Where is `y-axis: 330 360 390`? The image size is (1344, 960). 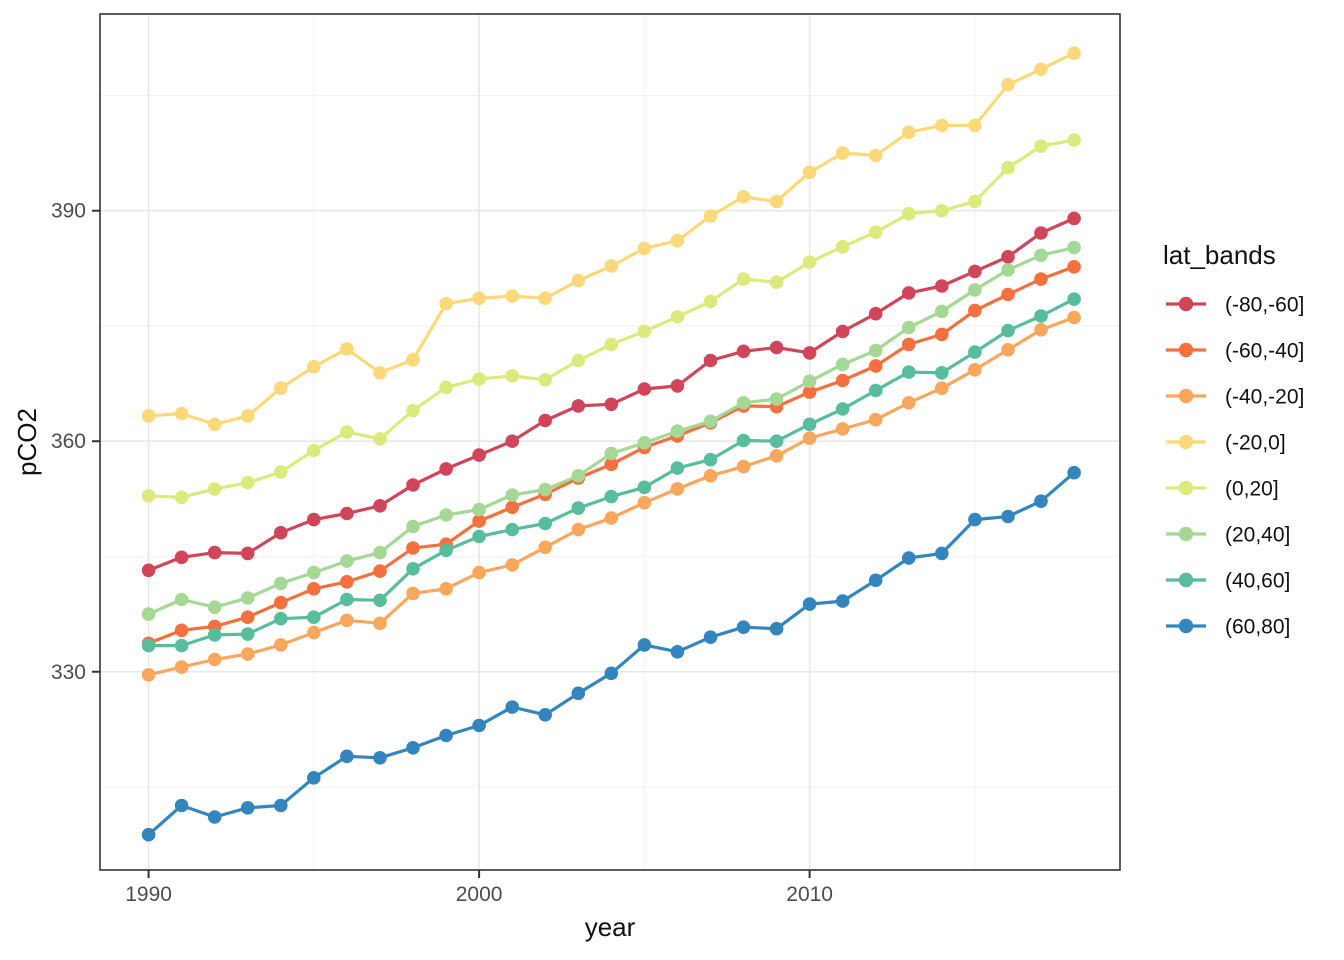
y-axis: 330 360 390 is located at coordinates (75, 442).